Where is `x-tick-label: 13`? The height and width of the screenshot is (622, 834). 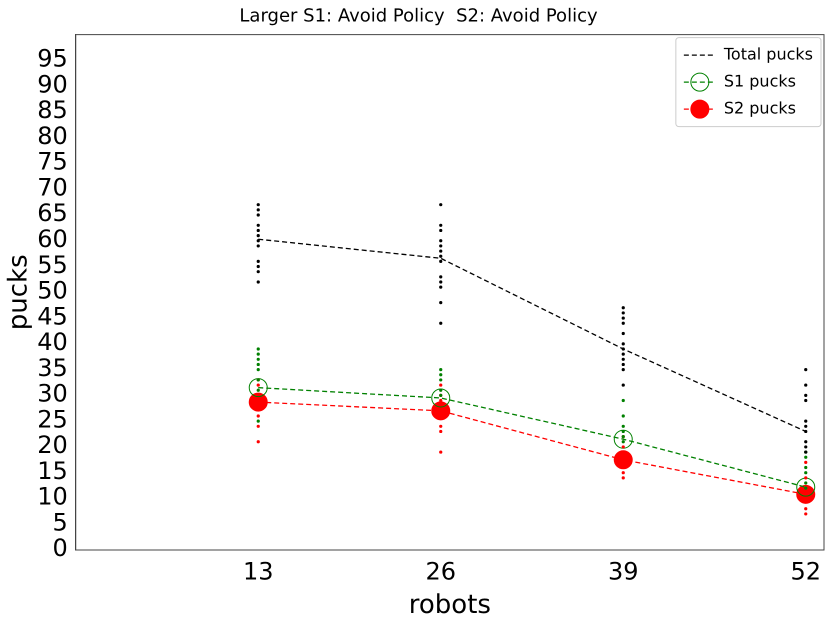
x-tick-label: 13 is located at coordinates (258, 572).